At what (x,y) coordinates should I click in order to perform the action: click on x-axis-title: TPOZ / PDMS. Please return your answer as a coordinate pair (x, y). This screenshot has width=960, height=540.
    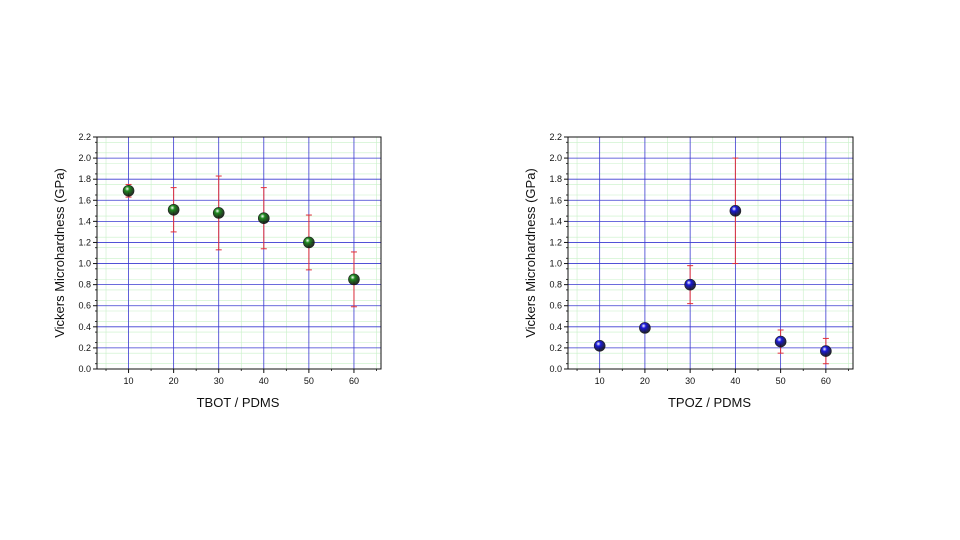
    Looking at the image, I should click on (709, 402).